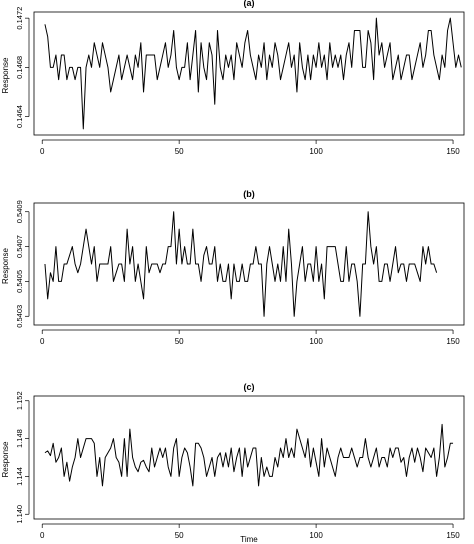 This screenshot has height=544, width=474. Describe the element at coordinates (19, 211) in the screenshot. I see `y-tick-label: 0.5409` at that location.